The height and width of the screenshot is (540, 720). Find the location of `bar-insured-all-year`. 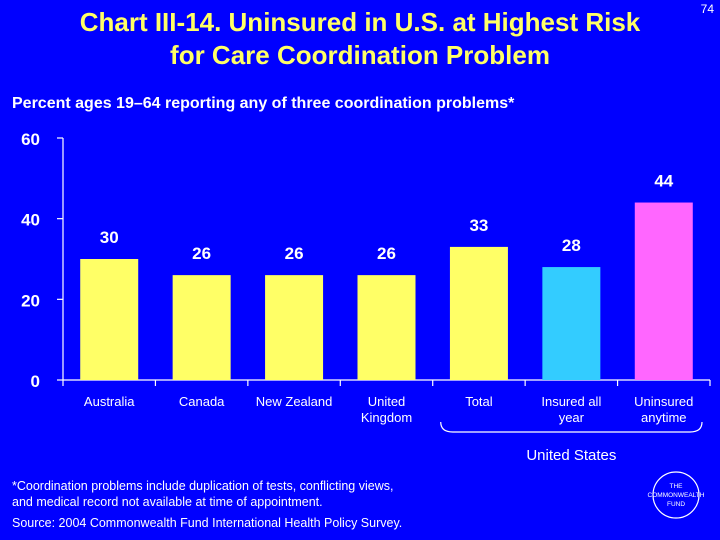

bar-insured-all-year is located at coordinates (571, 323).